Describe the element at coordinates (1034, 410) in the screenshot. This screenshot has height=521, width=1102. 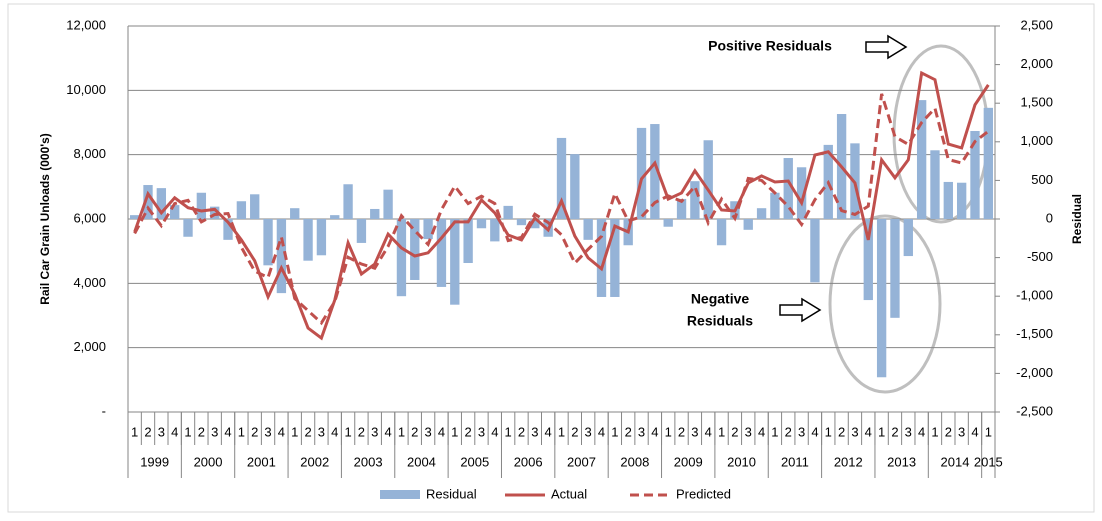
I see `y2-tick-label: -2,500` at that location.